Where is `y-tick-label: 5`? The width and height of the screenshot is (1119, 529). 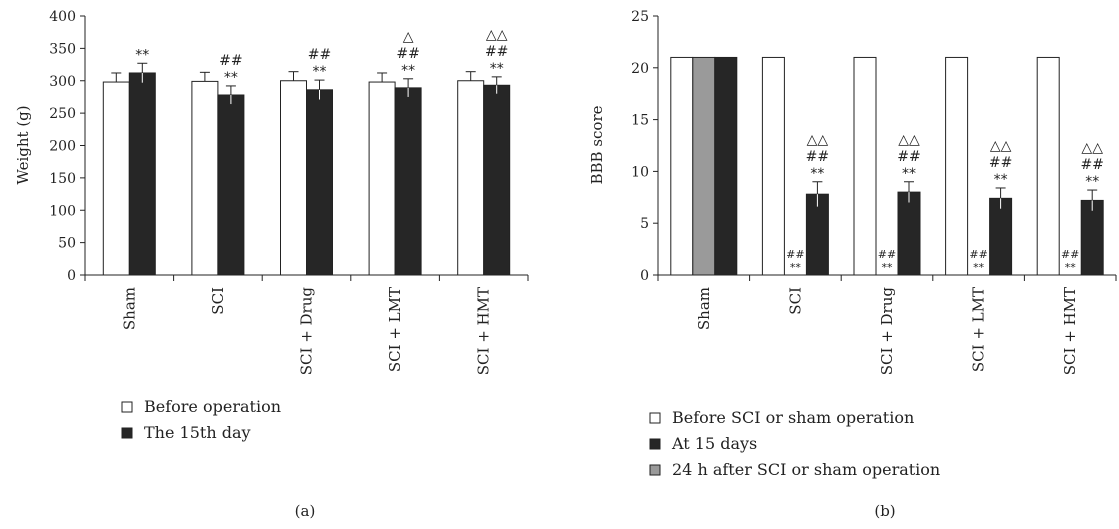 y-tick-label: 5 is located at coordinates (644, 224).